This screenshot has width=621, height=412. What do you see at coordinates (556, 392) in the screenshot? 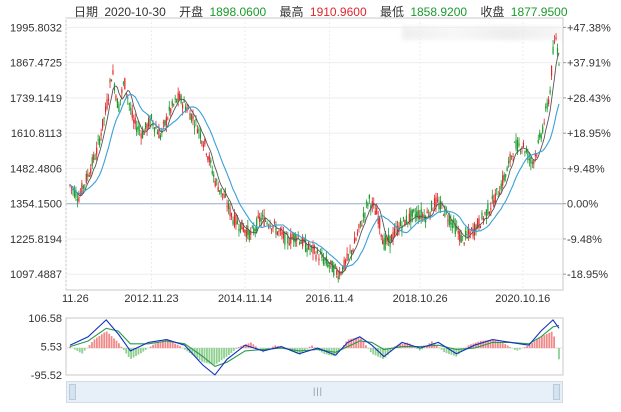
I see `scroll-handle-right` at bounding box center [556, 392].